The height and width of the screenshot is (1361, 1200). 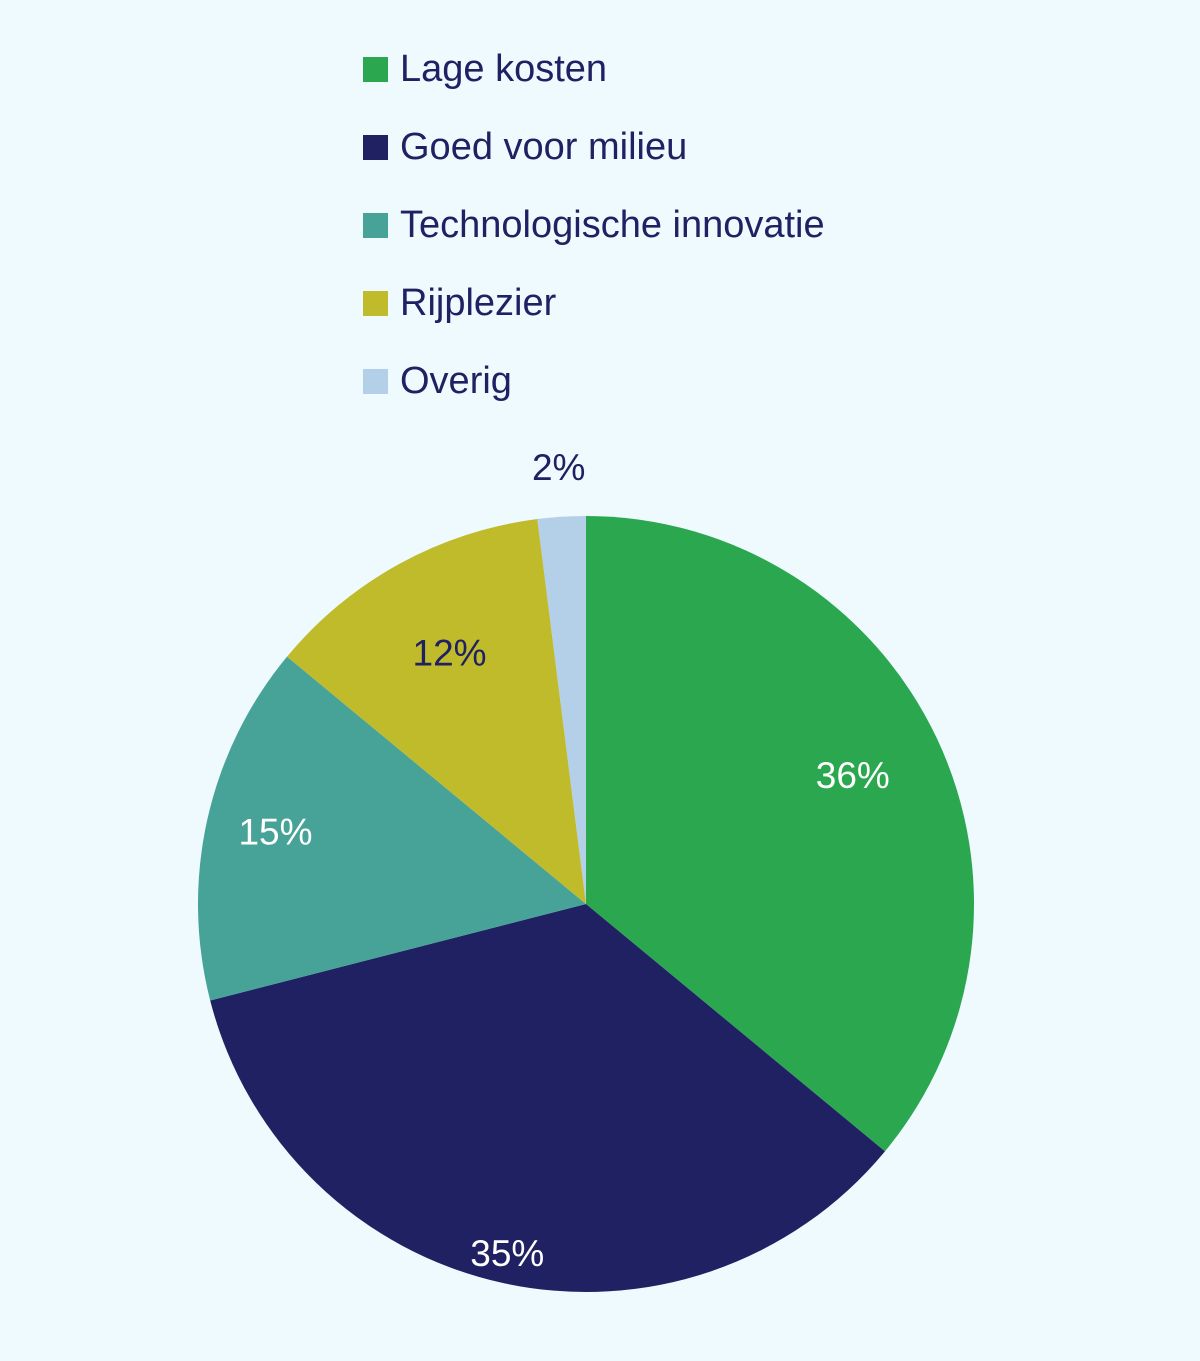 I want to click on legend-label: Overig, so click(x=456, y=380).